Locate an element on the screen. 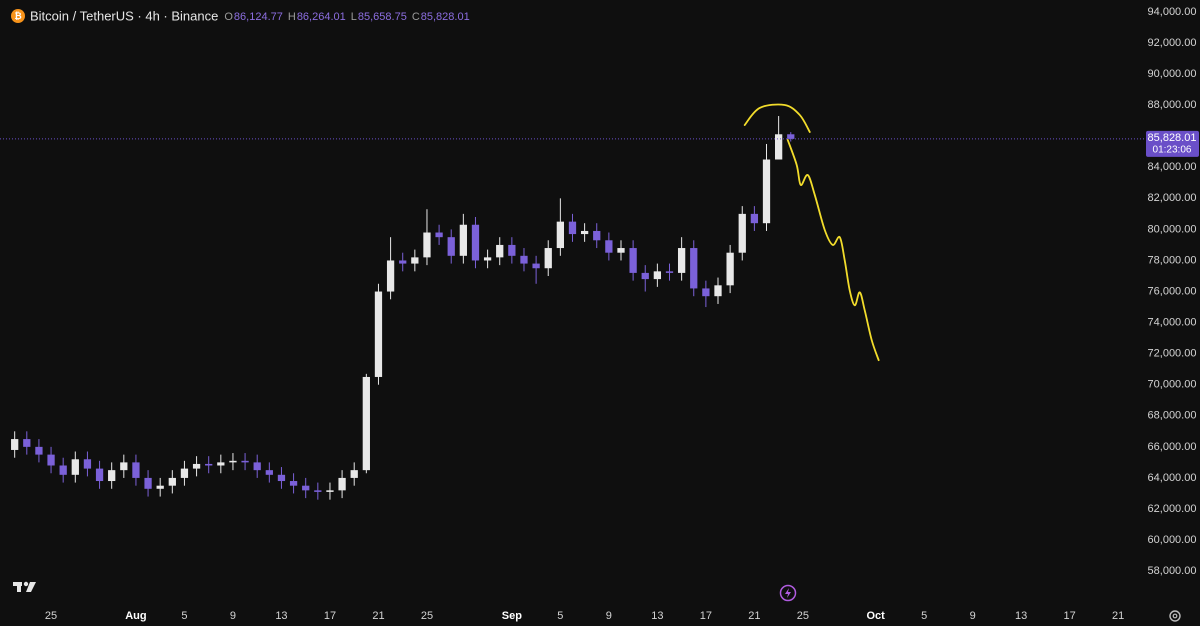 Image resolution: width=1200 pixels, height=626 pixels. x-tick-label: Sep is located at coordinates (512, 616).